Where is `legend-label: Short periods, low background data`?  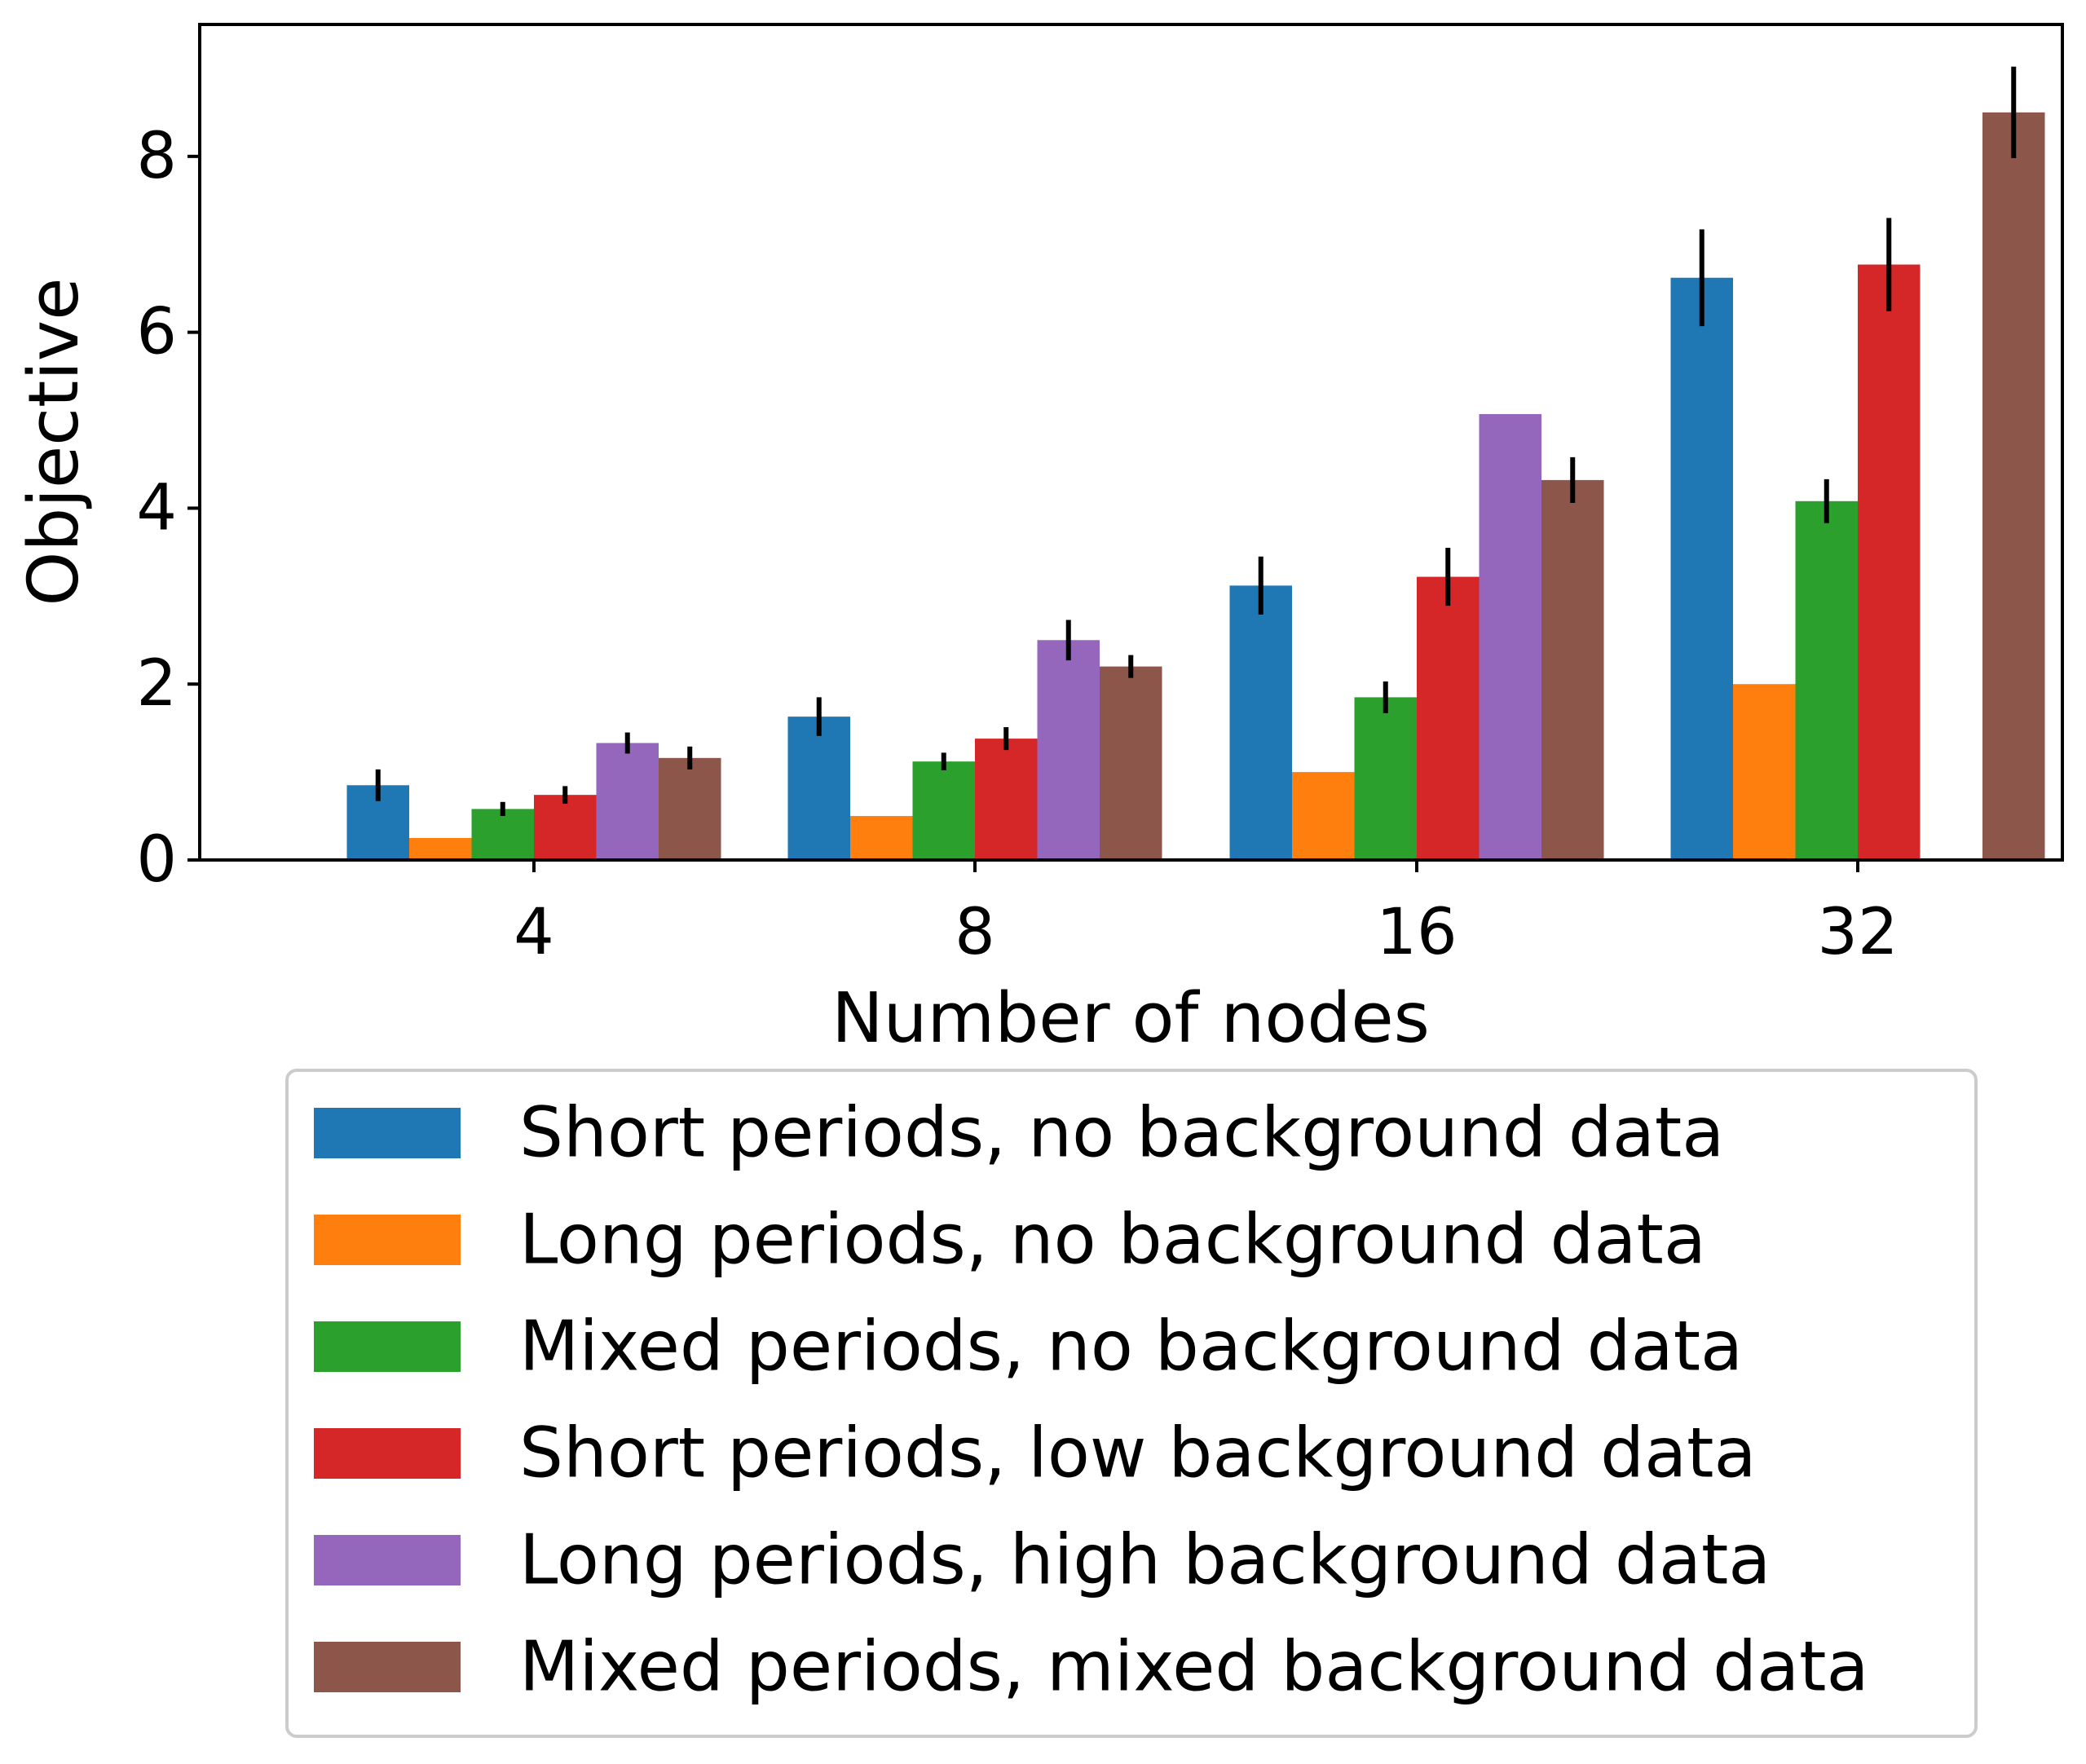
legend-label: Short periods, low background data is located at coordinates (1138, 1453).